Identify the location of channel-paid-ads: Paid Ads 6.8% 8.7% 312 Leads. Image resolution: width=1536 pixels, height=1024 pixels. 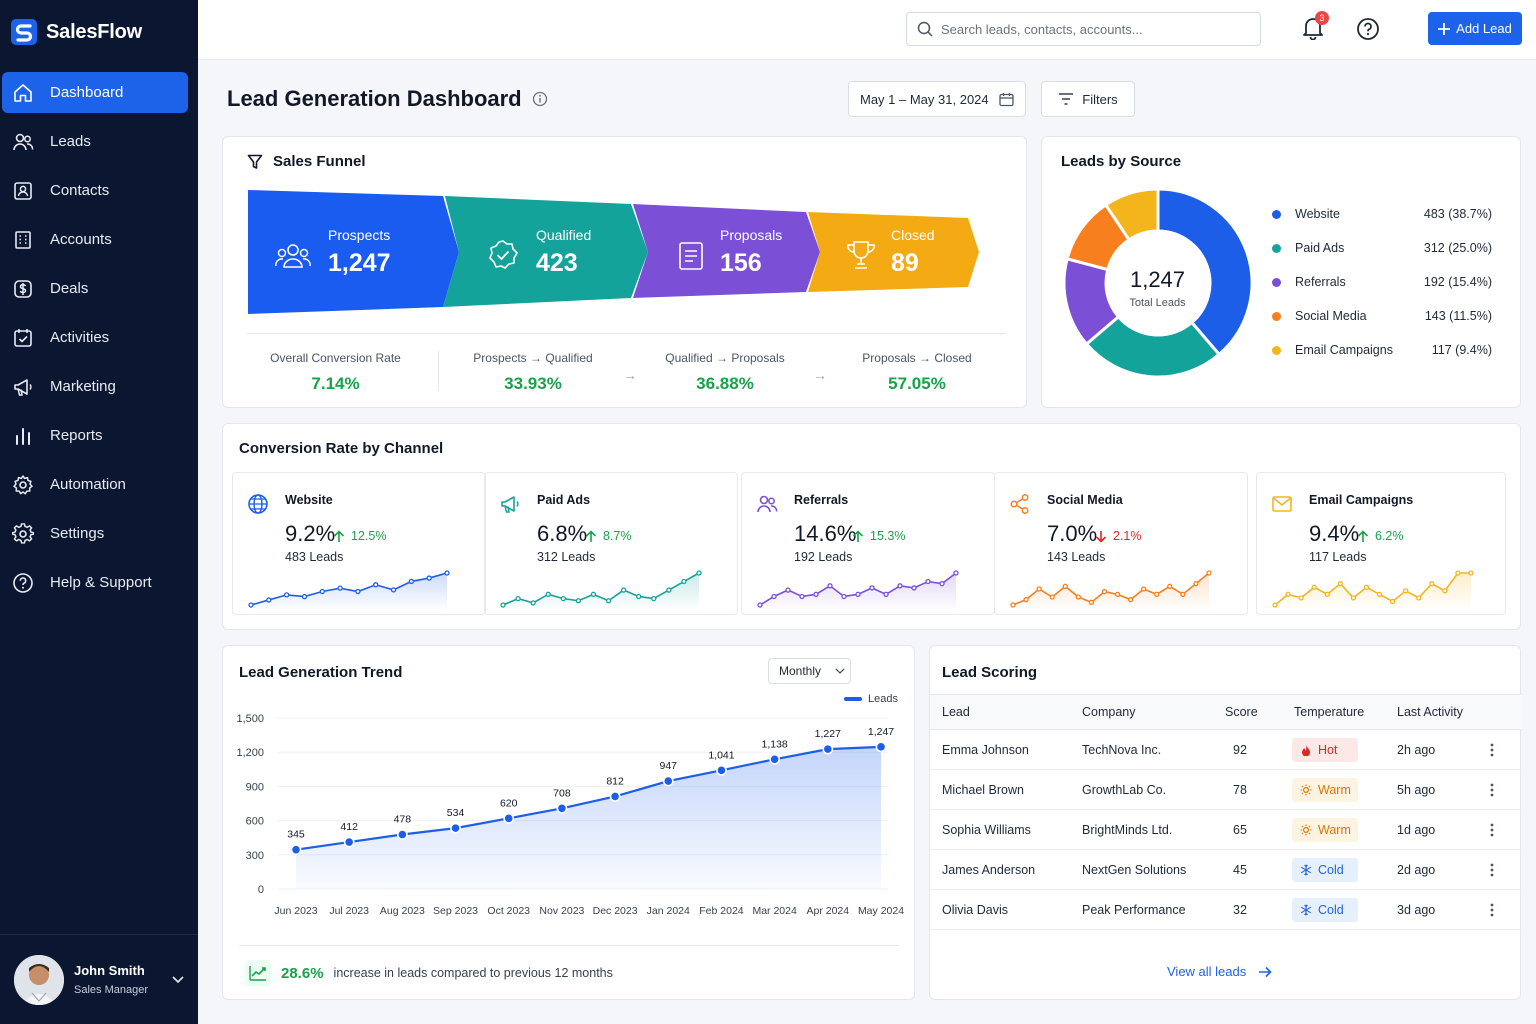
(611, 543).